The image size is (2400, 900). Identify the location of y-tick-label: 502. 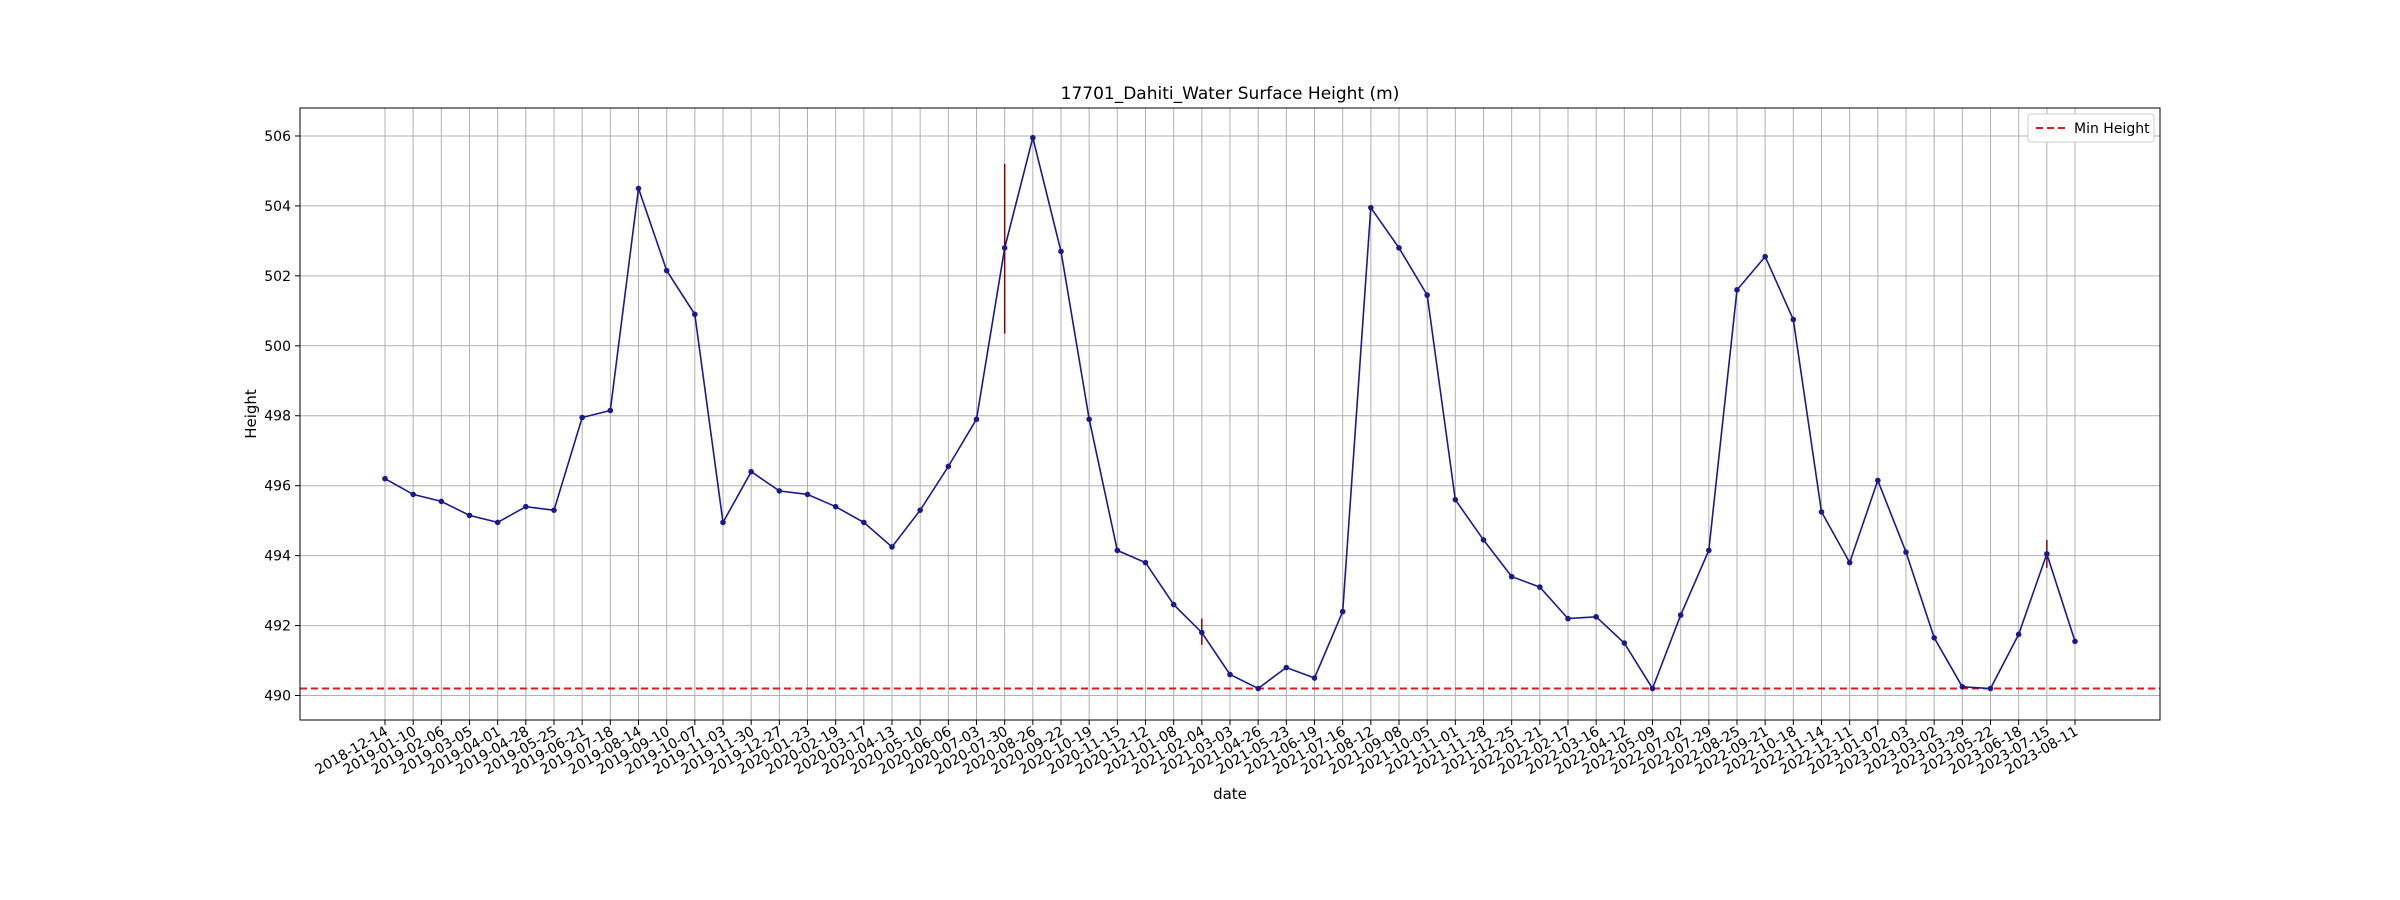
(277, 277).